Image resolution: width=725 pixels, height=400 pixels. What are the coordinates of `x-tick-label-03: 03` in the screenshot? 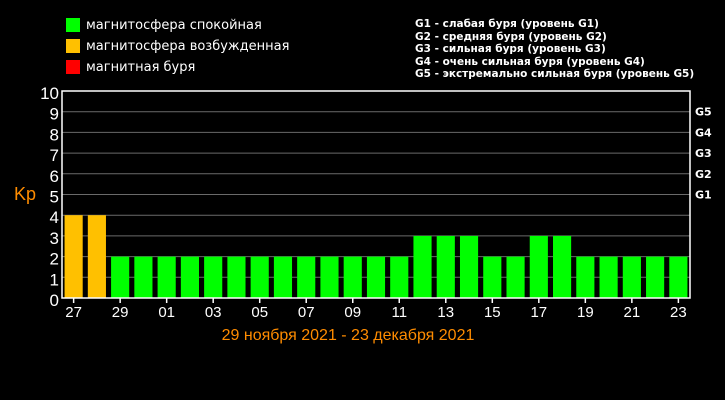 It's located at (213, 312).